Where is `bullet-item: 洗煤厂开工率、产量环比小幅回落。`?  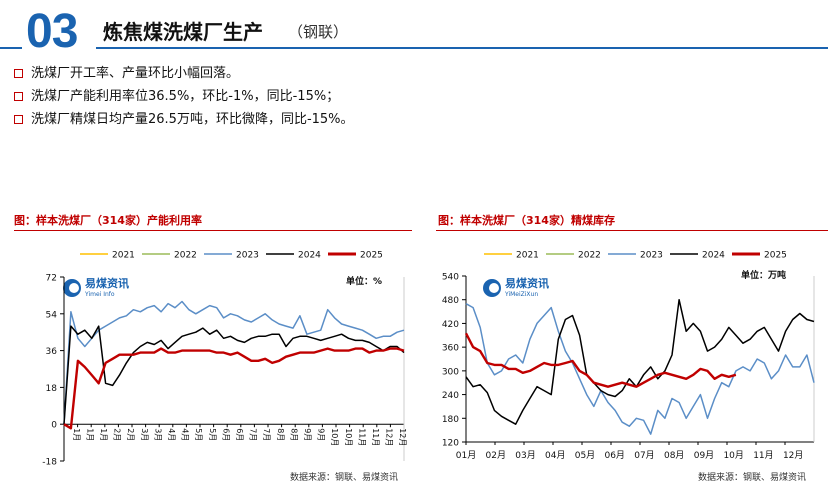
bullet-item: 洗煤厂开工率、产量环比小幅回落。 is located at coordinates (184, 73).